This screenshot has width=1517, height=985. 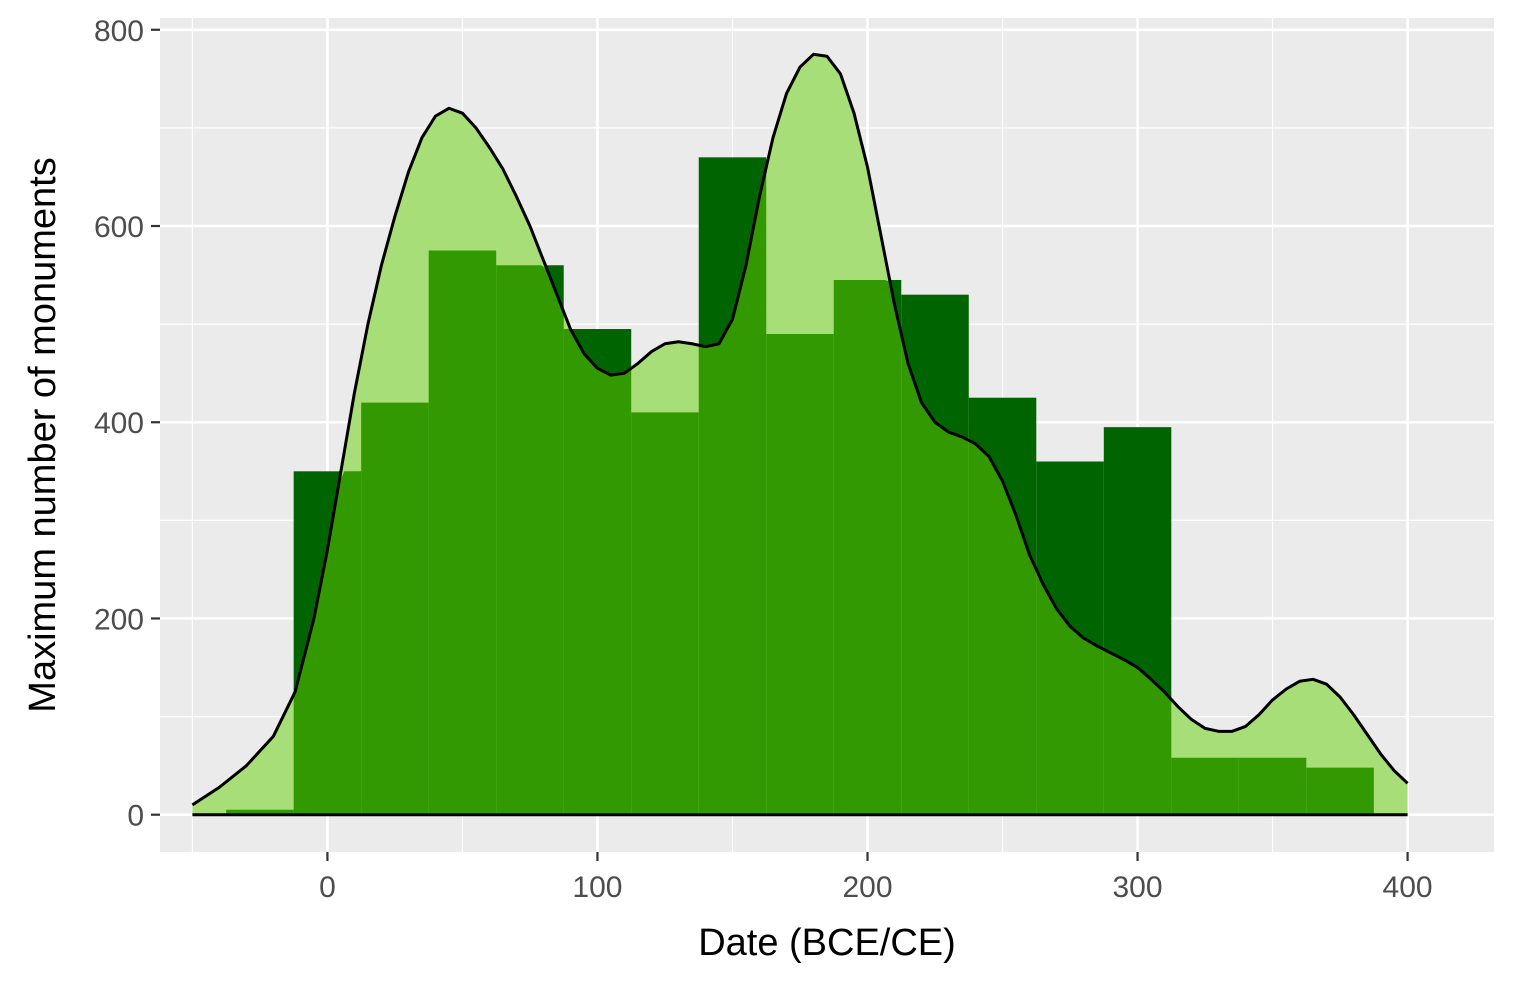 I want to click on x-tick-label: 200, so click(x=867, y=887).